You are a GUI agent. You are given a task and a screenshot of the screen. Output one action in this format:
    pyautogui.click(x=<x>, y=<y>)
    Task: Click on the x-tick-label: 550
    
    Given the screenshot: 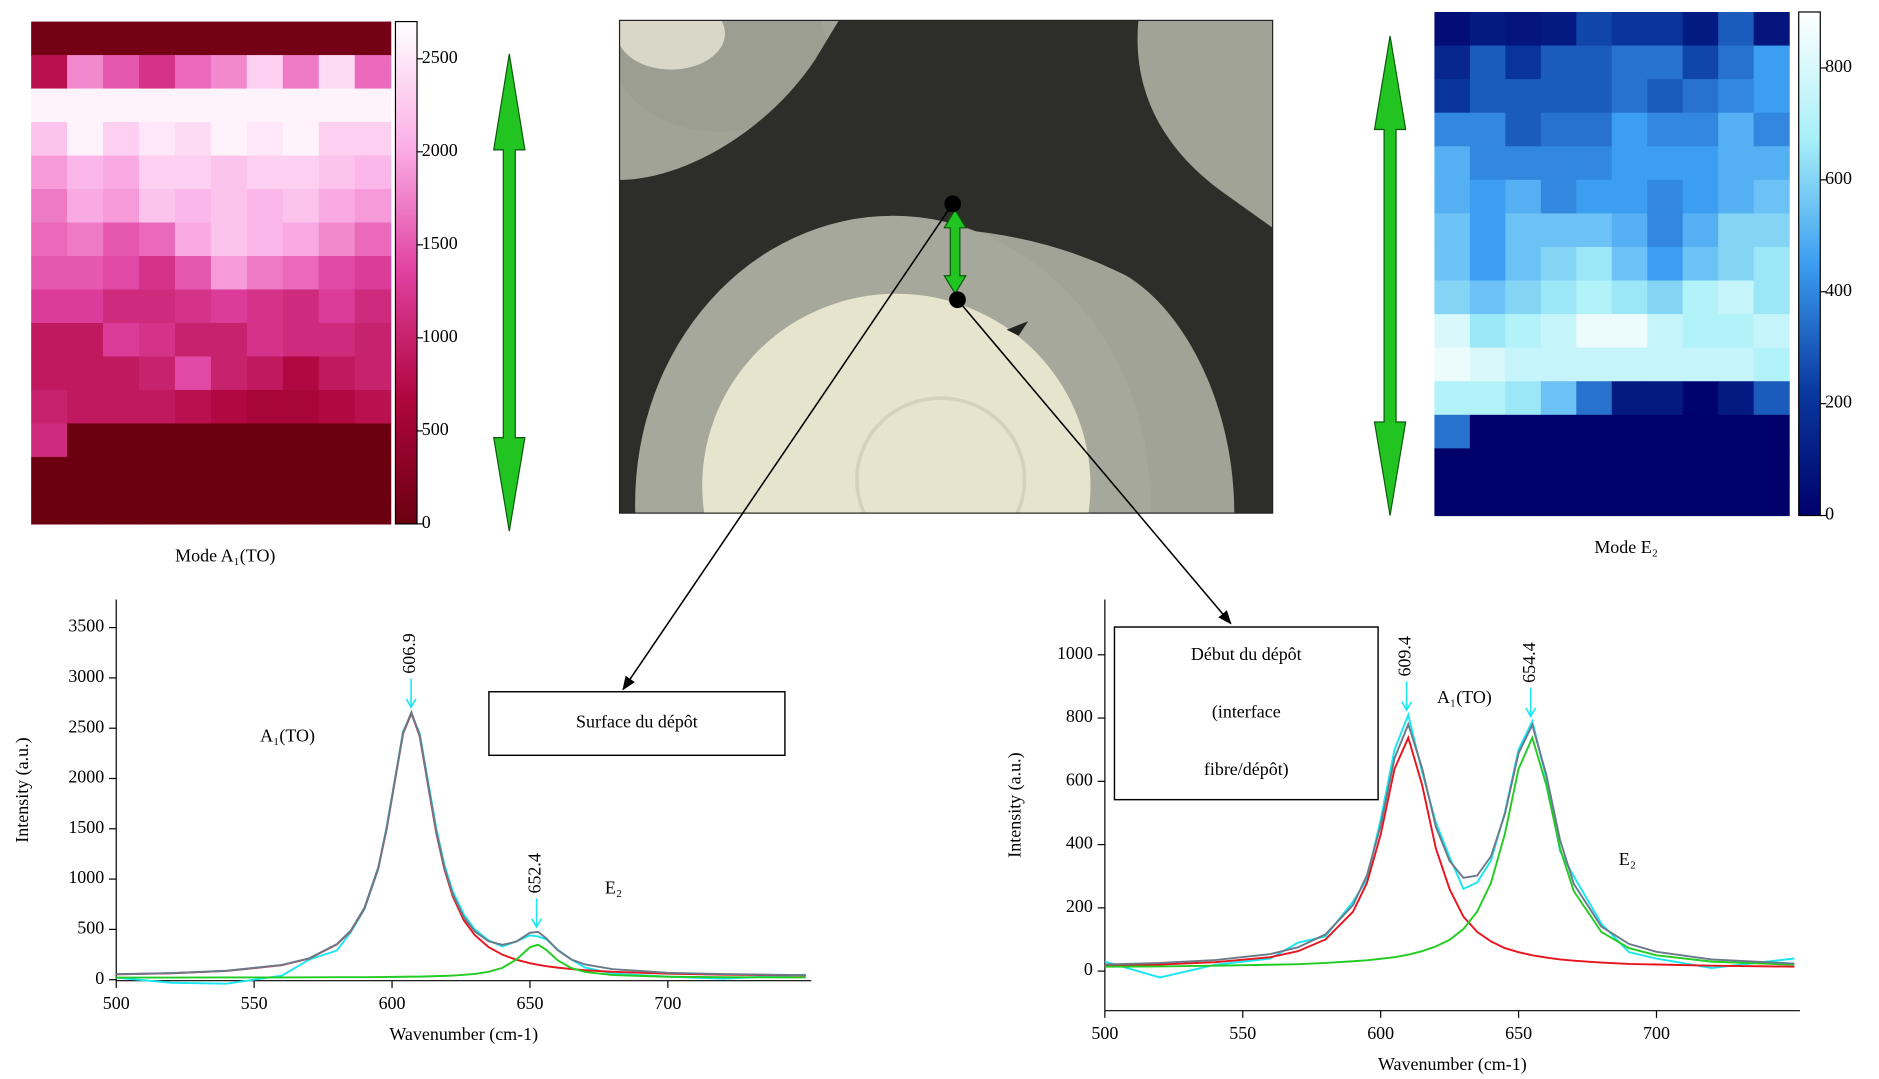 What is the action you would take?
    pyautogui.click(x=1242, y=1033)
    